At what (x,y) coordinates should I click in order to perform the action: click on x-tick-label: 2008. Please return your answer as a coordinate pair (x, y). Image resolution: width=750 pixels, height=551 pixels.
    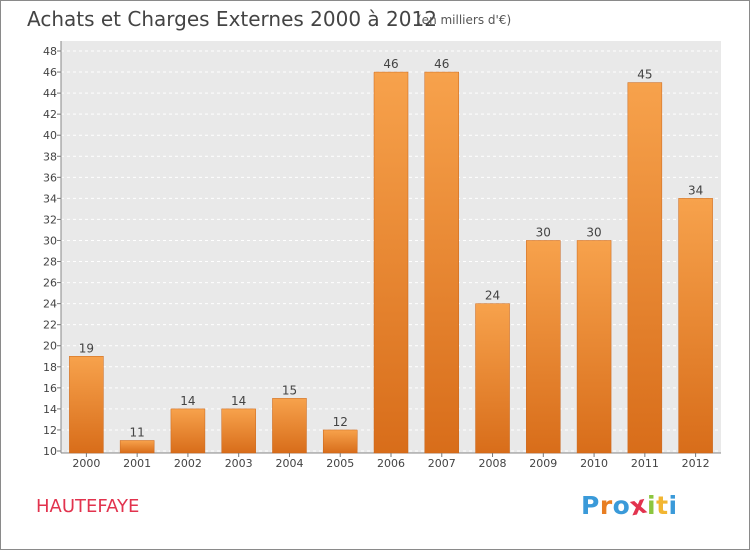
    Looking at the image, I should click on (493, 463).